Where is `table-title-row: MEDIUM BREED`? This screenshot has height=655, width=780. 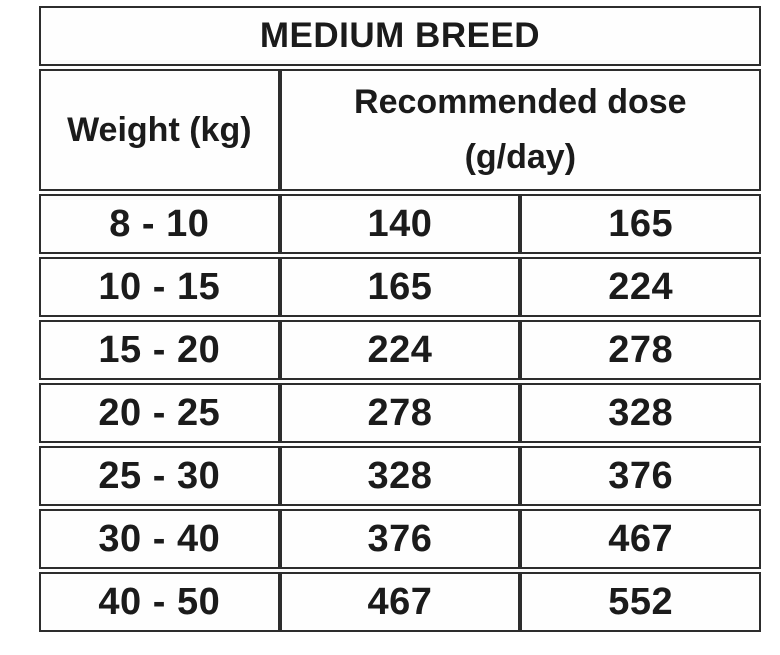 table-title-row: MEDIUM BREED is located at coordinates (400, 36).